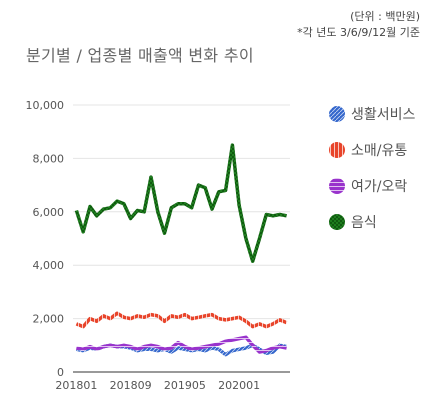 The height and width of the screenshot is (400, 430). Describe the element at coordinates (131, 385) in the screenshot. I see `x-tick-label: 201809` at that location.